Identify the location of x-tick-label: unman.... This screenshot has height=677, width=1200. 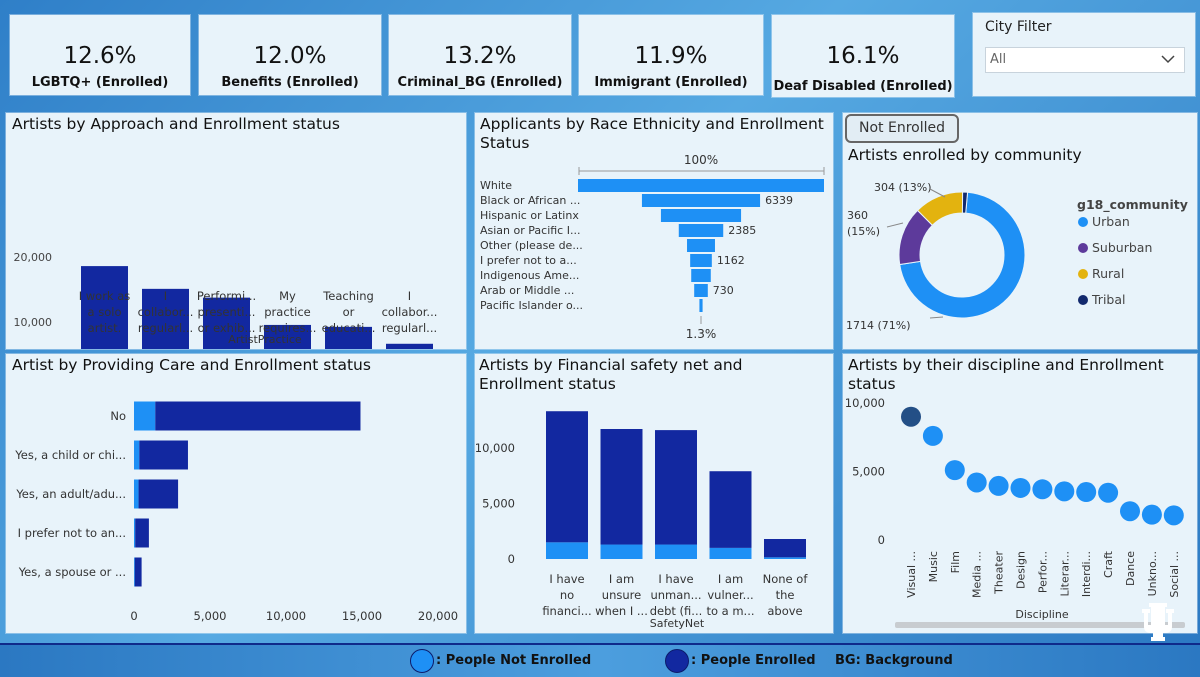
(675, 595).